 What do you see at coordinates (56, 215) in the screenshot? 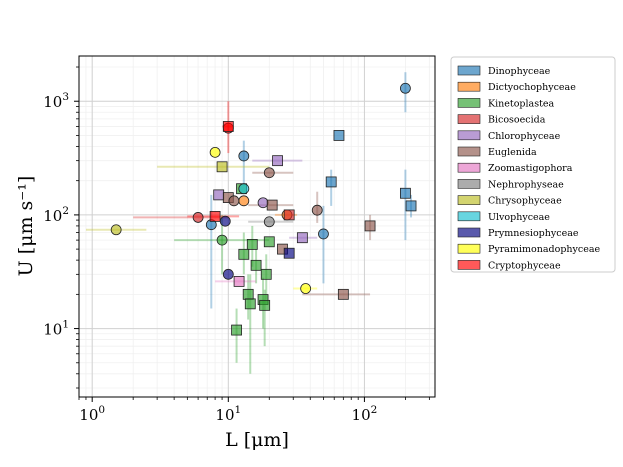
I see `y-tick-label: 10²` at bounding box center [56, 215].